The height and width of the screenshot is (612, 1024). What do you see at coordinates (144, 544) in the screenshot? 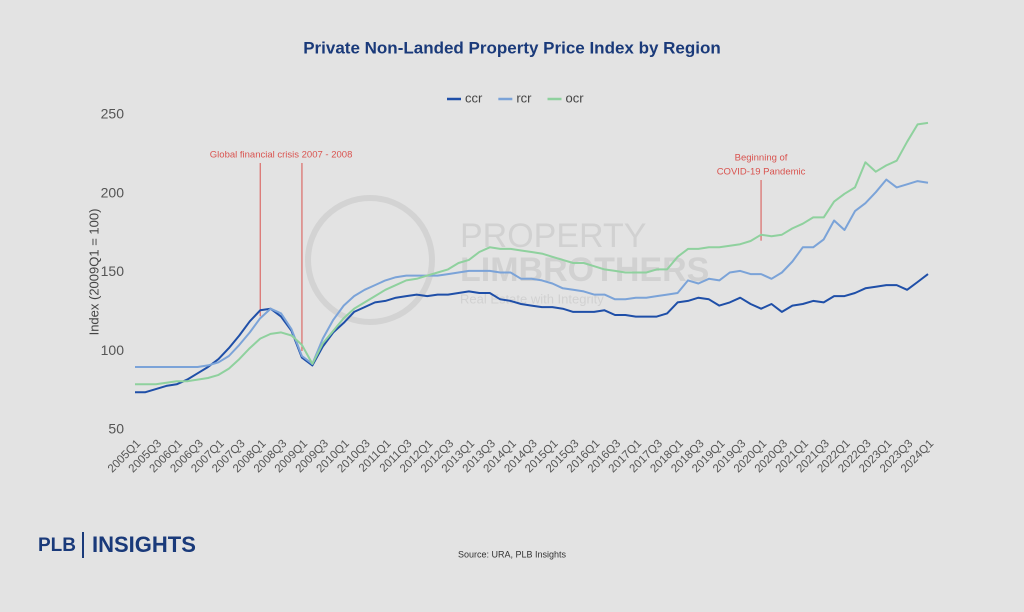
I see `brand-right: INSIGHTS` at bounding box center [144, 544].